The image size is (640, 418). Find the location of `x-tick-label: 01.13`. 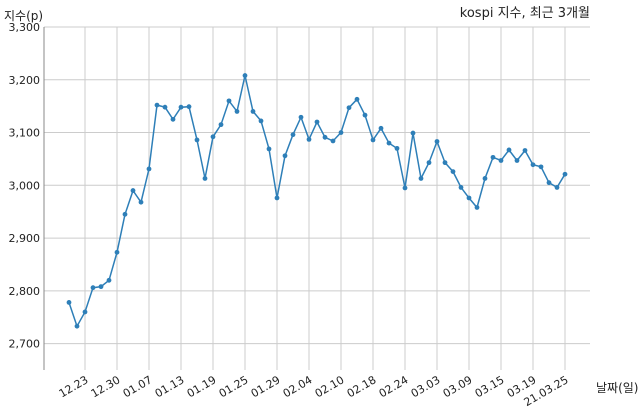

x-tick-label: 01.13 is located at coordinates (170, 386).